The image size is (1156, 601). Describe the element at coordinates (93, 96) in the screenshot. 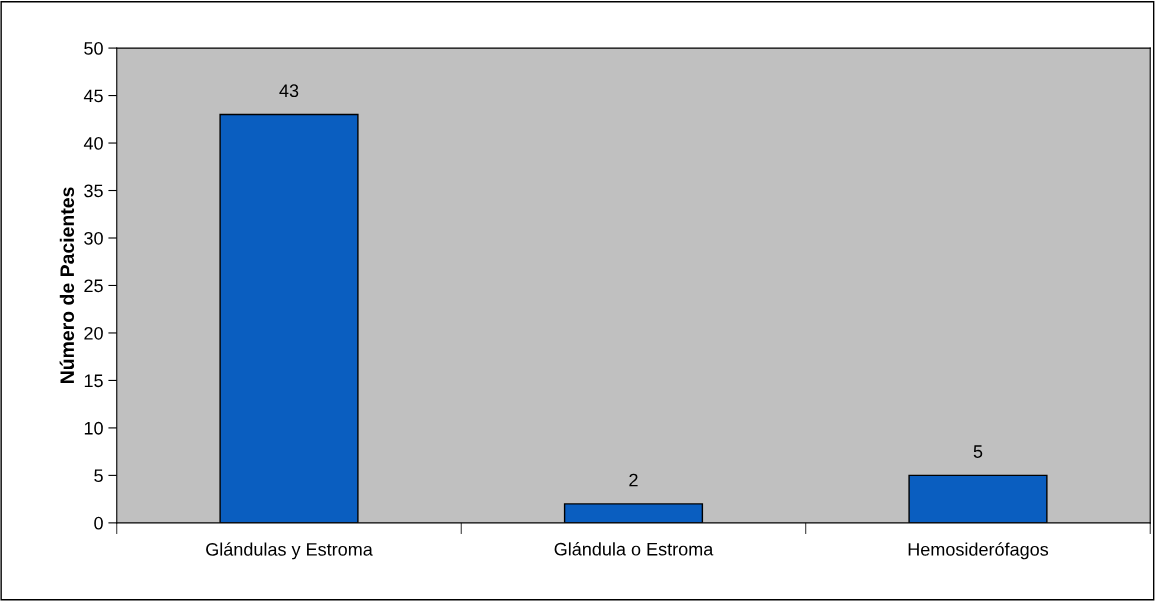

I see `y-tick-label: 45` at that location.